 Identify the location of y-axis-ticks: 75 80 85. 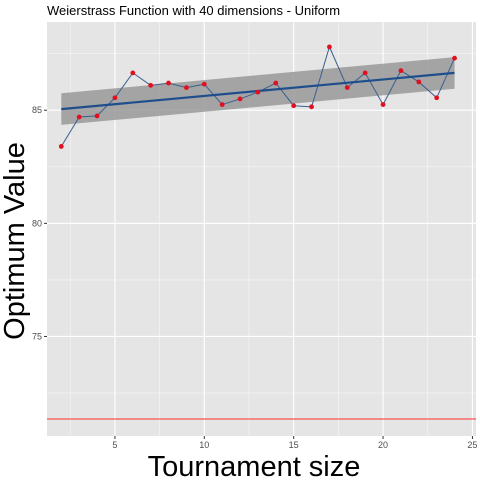
(39, 223).